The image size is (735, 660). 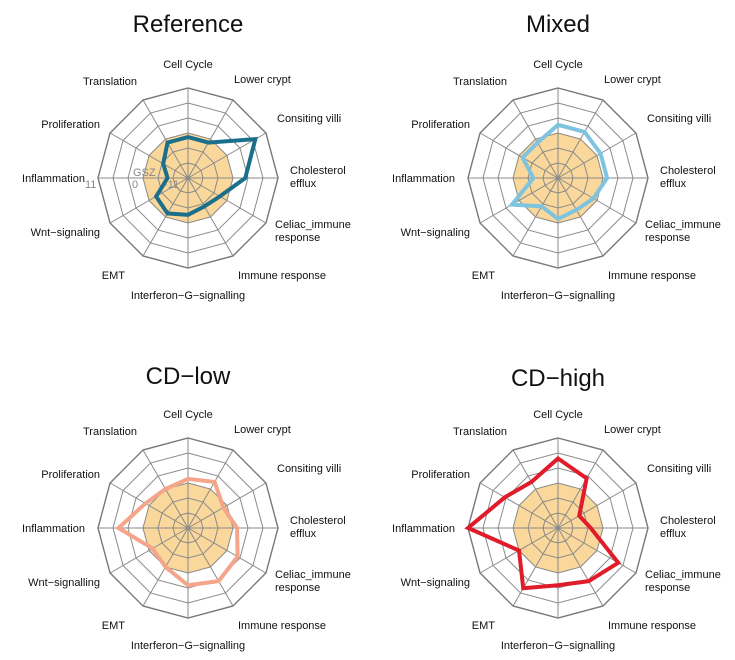 What do you see at coordinates (558, 24) in the screenshot?
I see `chart-title: Mixed` at bounding box center [558, 24].